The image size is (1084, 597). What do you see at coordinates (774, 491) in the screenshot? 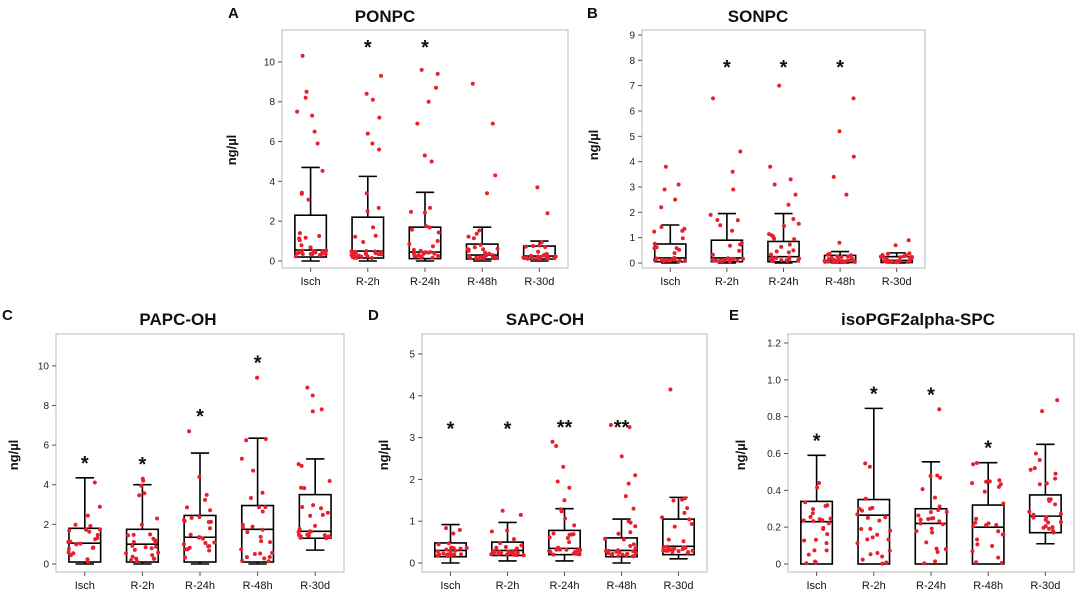
I see `y-tick-label: 0.4` at bounding box center [774, 491].